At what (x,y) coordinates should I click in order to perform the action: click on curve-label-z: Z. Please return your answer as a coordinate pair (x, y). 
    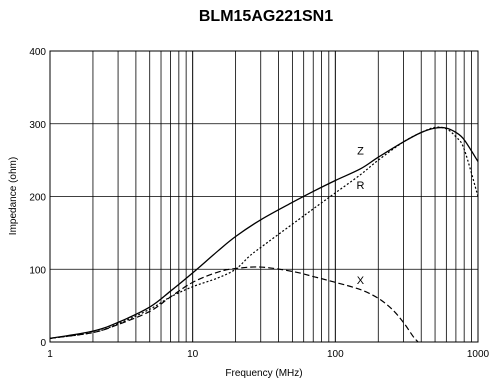
    Looking at the image, I should click on (360, 151).